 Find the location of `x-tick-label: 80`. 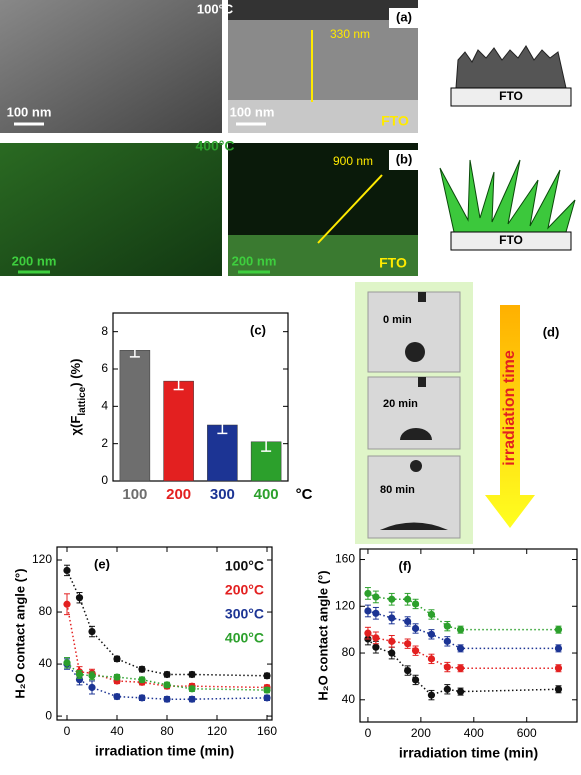

x-tick-label: 80 is located at coordinates (167, 731).